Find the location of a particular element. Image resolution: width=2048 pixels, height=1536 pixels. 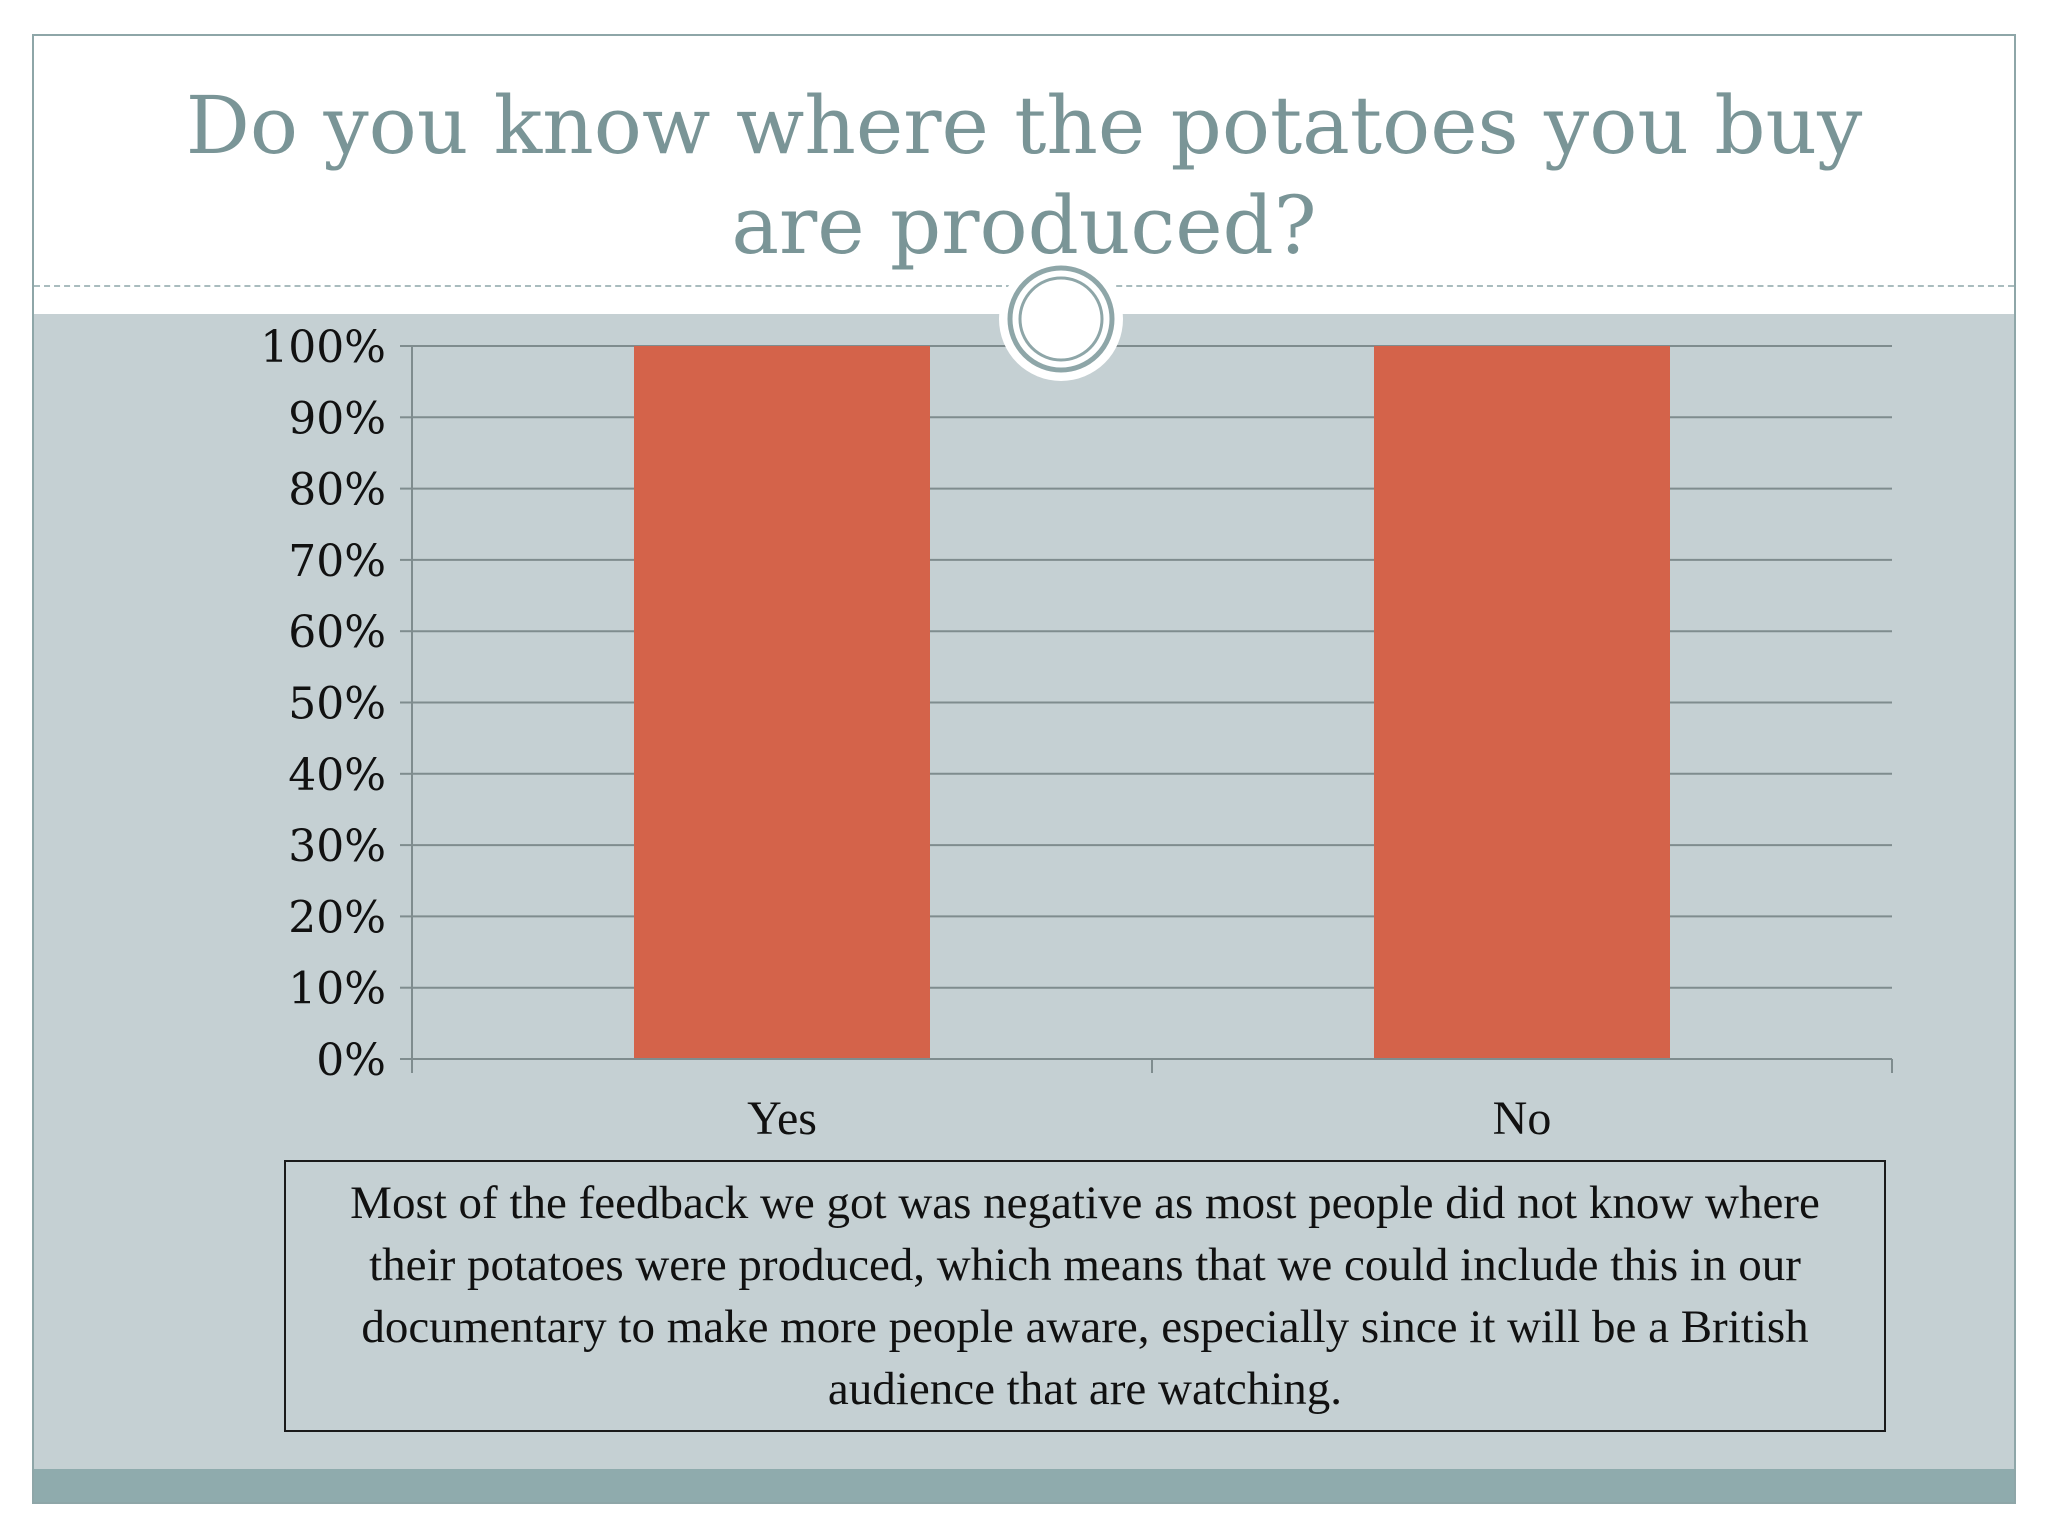

footer-band is located at coordinates (1024, 1485).